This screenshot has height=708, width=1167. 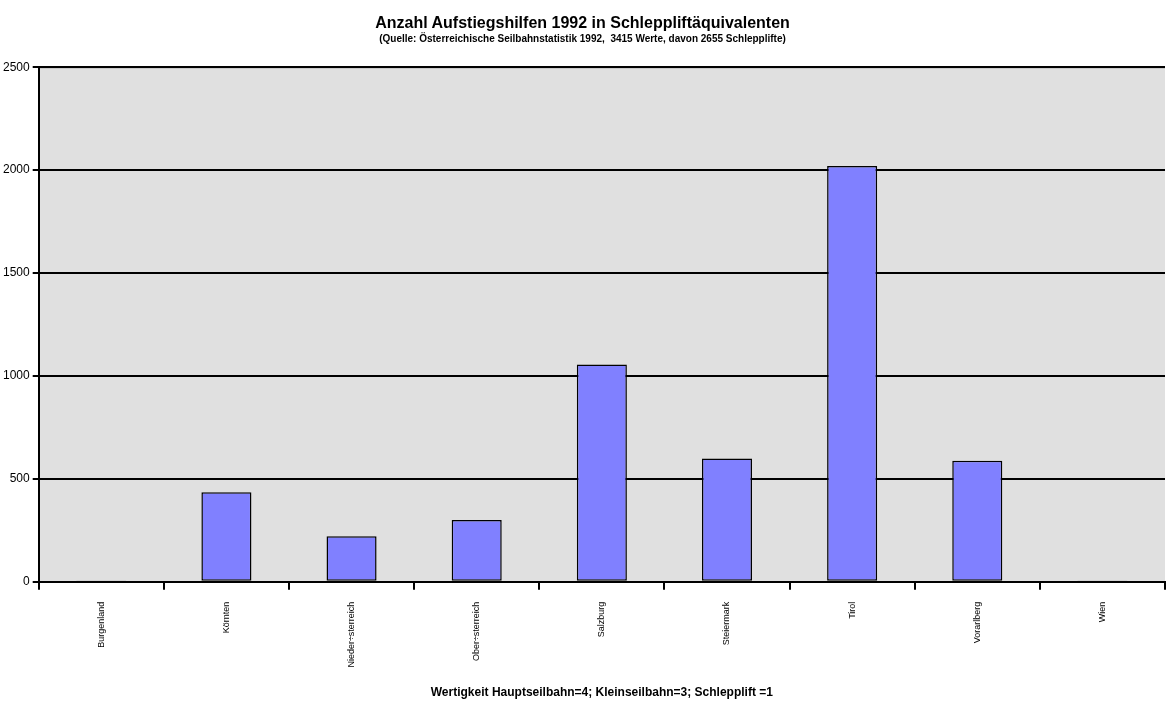 I want to click on x-tick-label: Steiermark, so click(x=726, y=623).